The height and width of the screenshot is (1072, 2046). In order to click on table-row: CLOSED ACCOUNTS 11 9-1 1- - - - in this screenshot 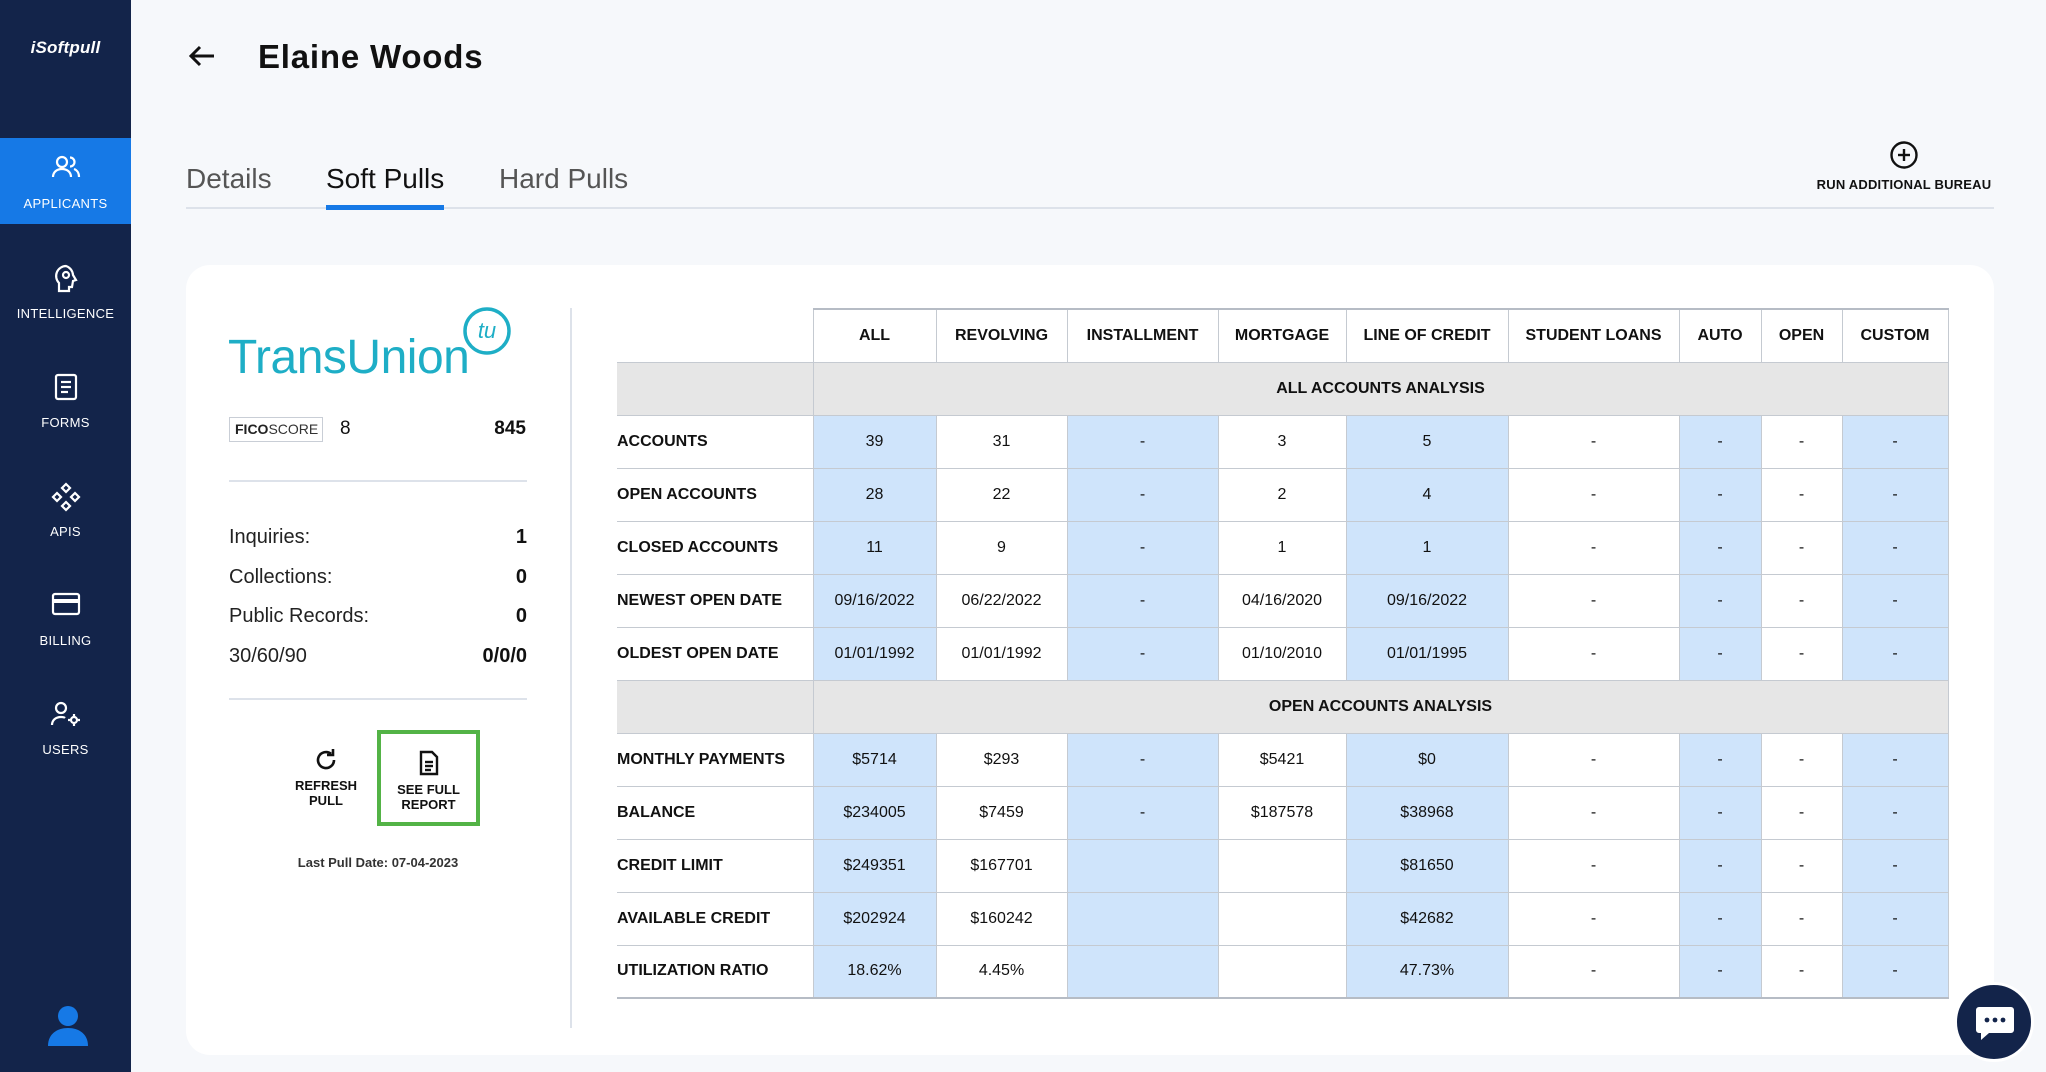, I will do `click(1283, 547)`.